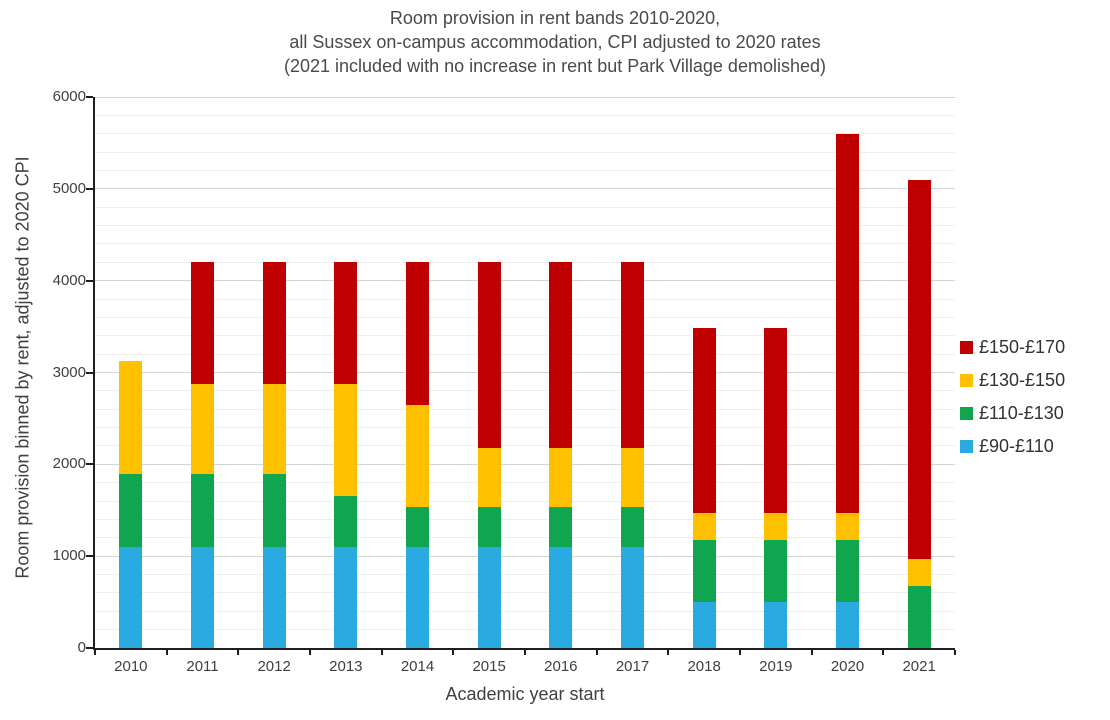 This screenshot has height=720, width=1110. I want to click on bar-segment-2013-£110-£130, so click(346, 521).